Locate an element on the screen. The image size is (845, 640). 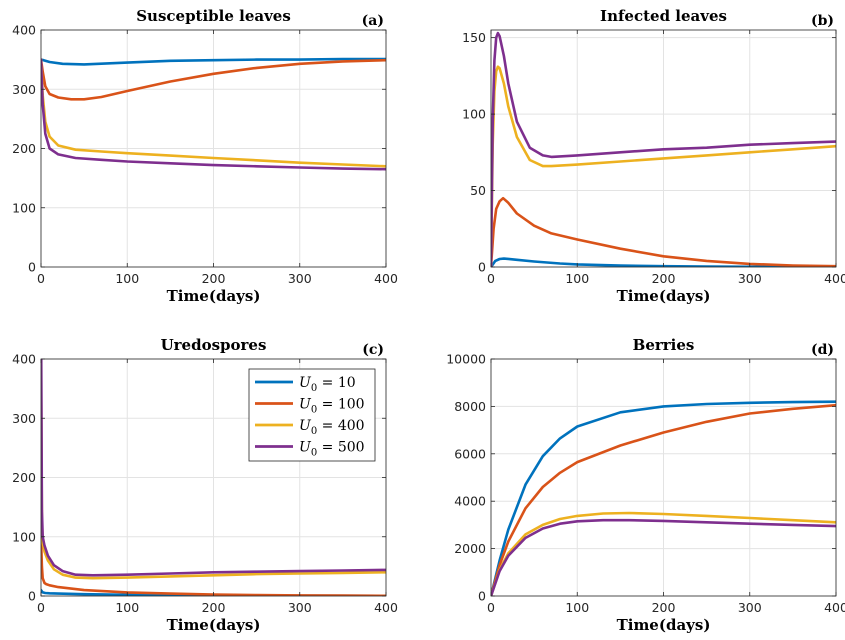
y-tick-label: 2000 is located at coordinates (470, 548).